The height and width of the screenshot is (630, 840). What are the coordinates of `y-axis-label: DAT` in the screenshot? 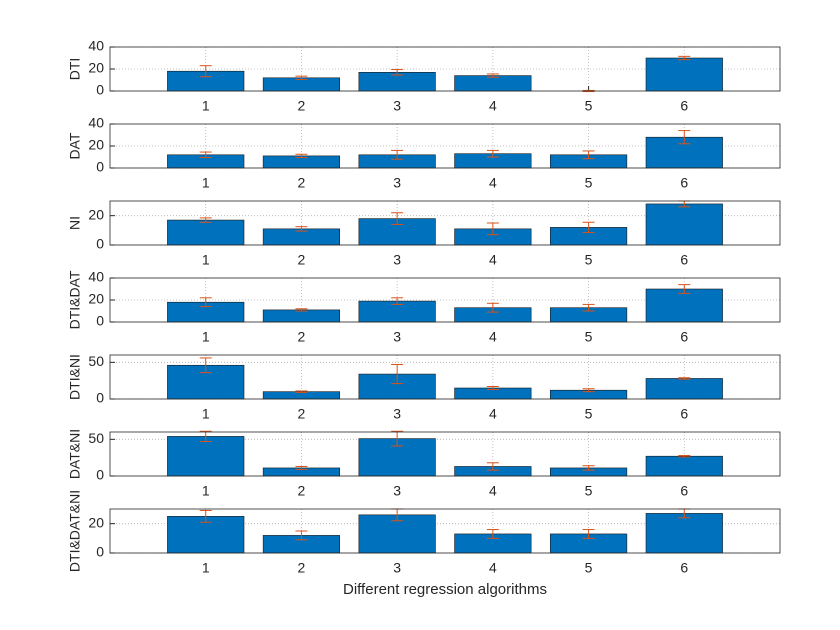 It's located at (75, 145).